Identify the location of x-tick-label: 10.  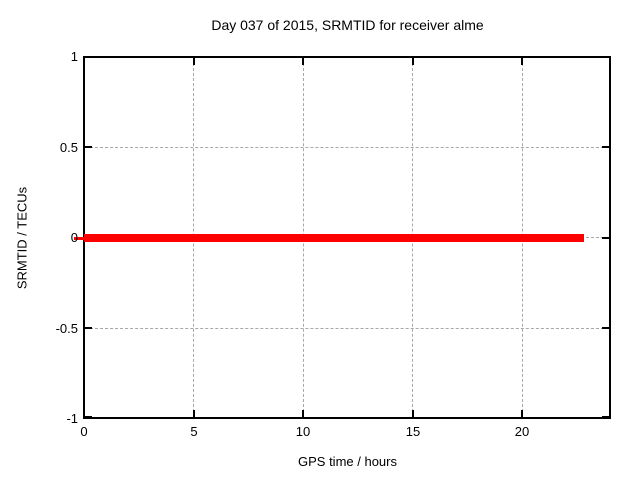
(303, 431).